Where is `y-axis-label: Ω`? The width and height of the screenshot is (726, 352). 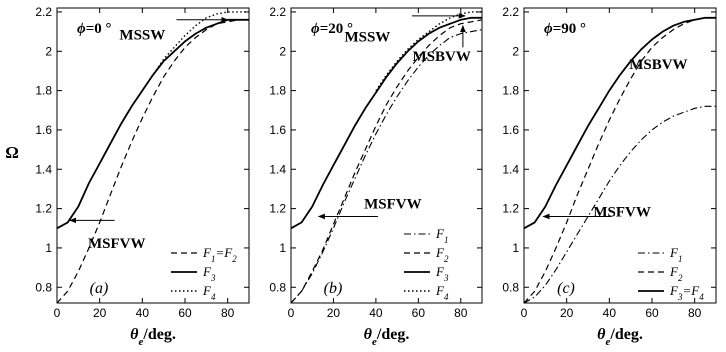 y-axis-label: Ω is located at coordinates (12, 152).